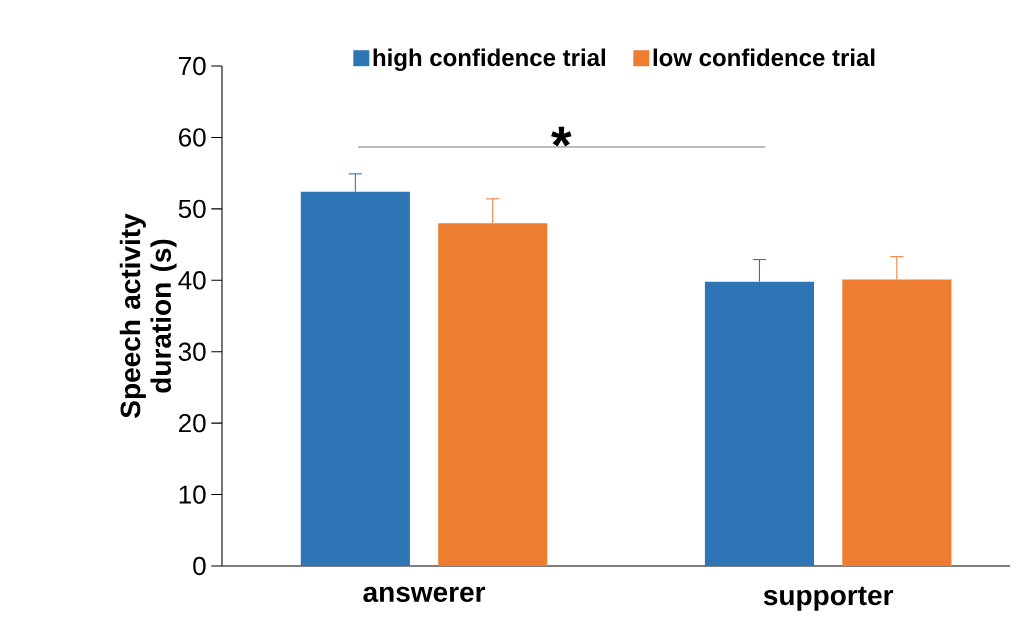  What do you see at coordinates (192, 209) in the screenshot?
I see `y-tick-label: 50` at bounding box center [192, 209].